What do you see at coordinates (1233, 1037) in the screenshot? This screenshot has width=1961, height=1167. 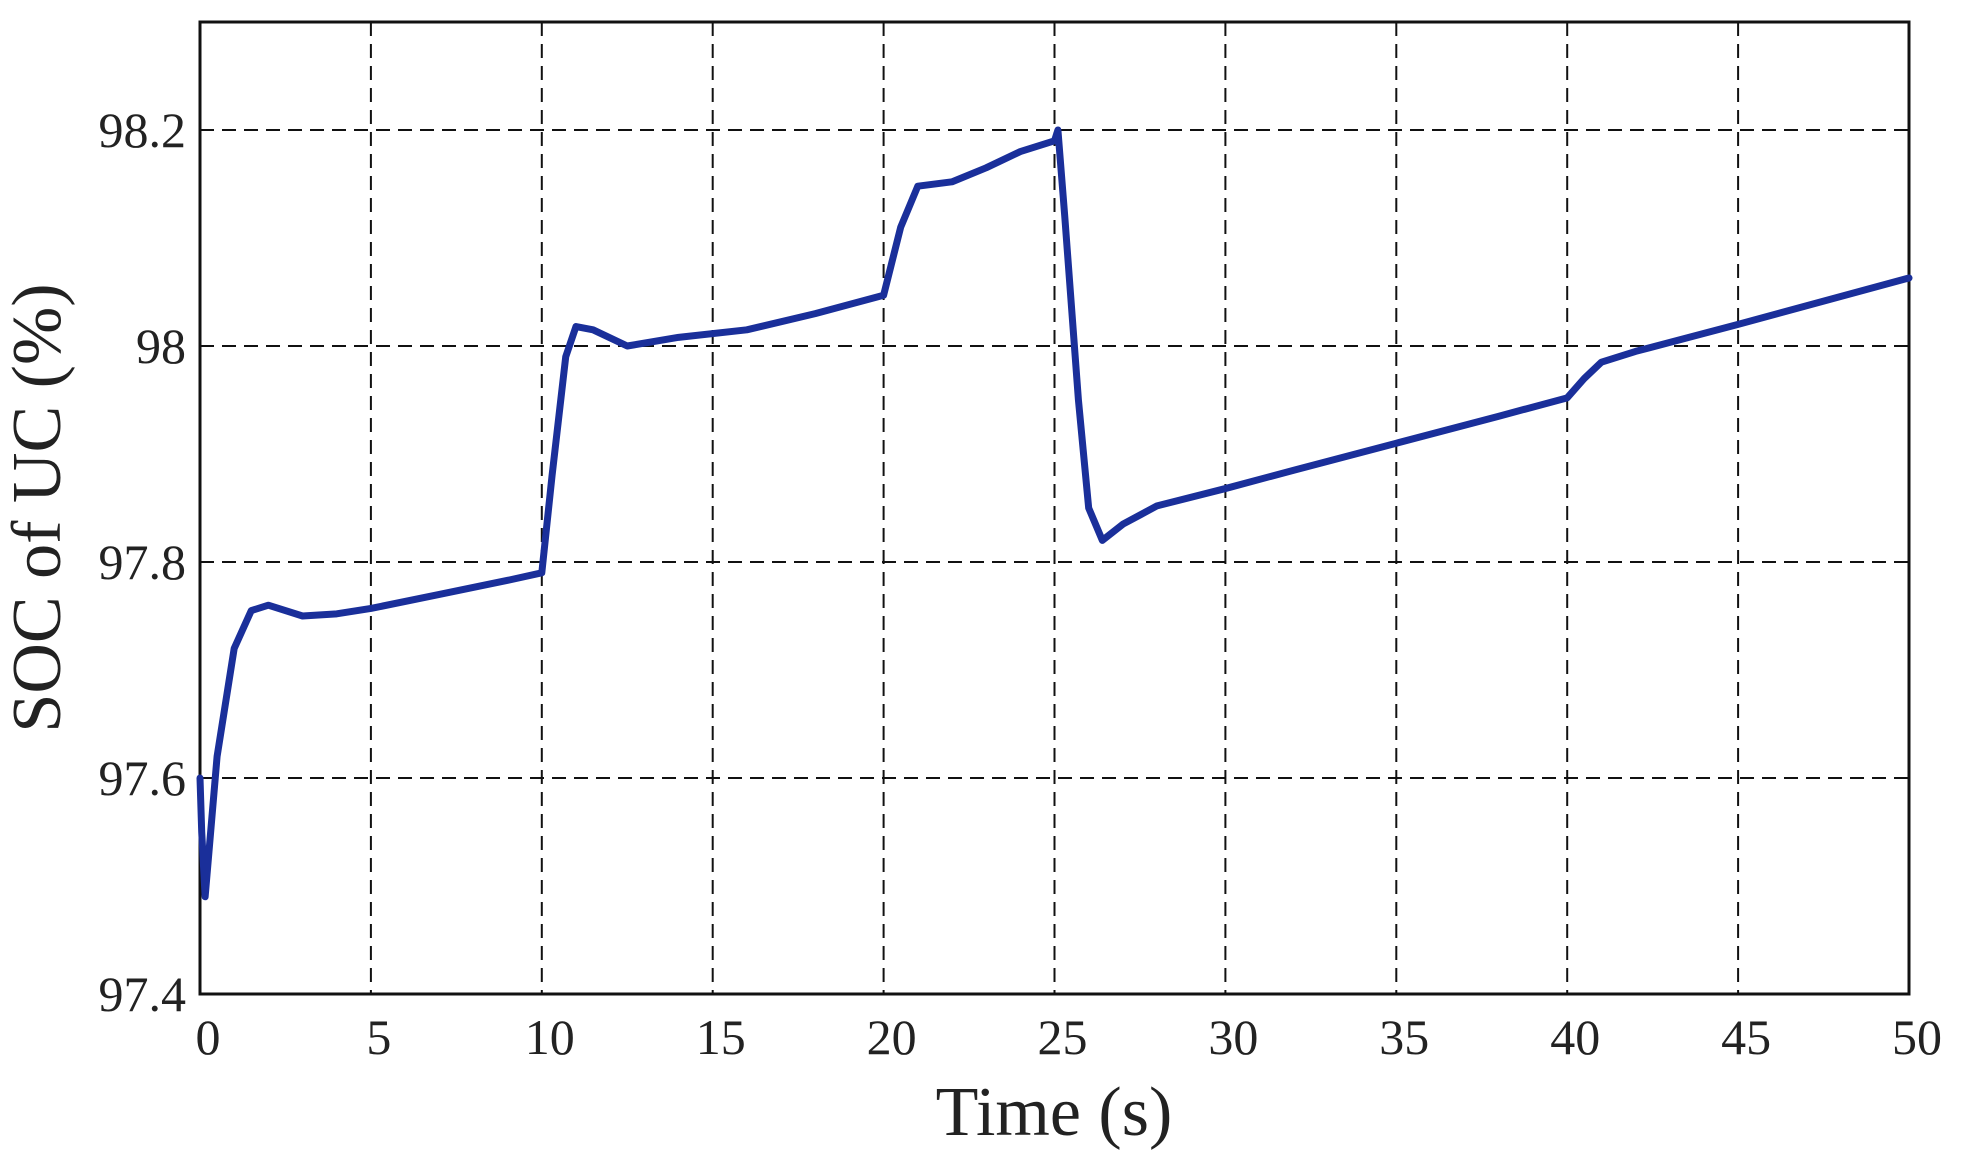 I see `x-tick-label: 30` at bounding box center [1233, 1037].